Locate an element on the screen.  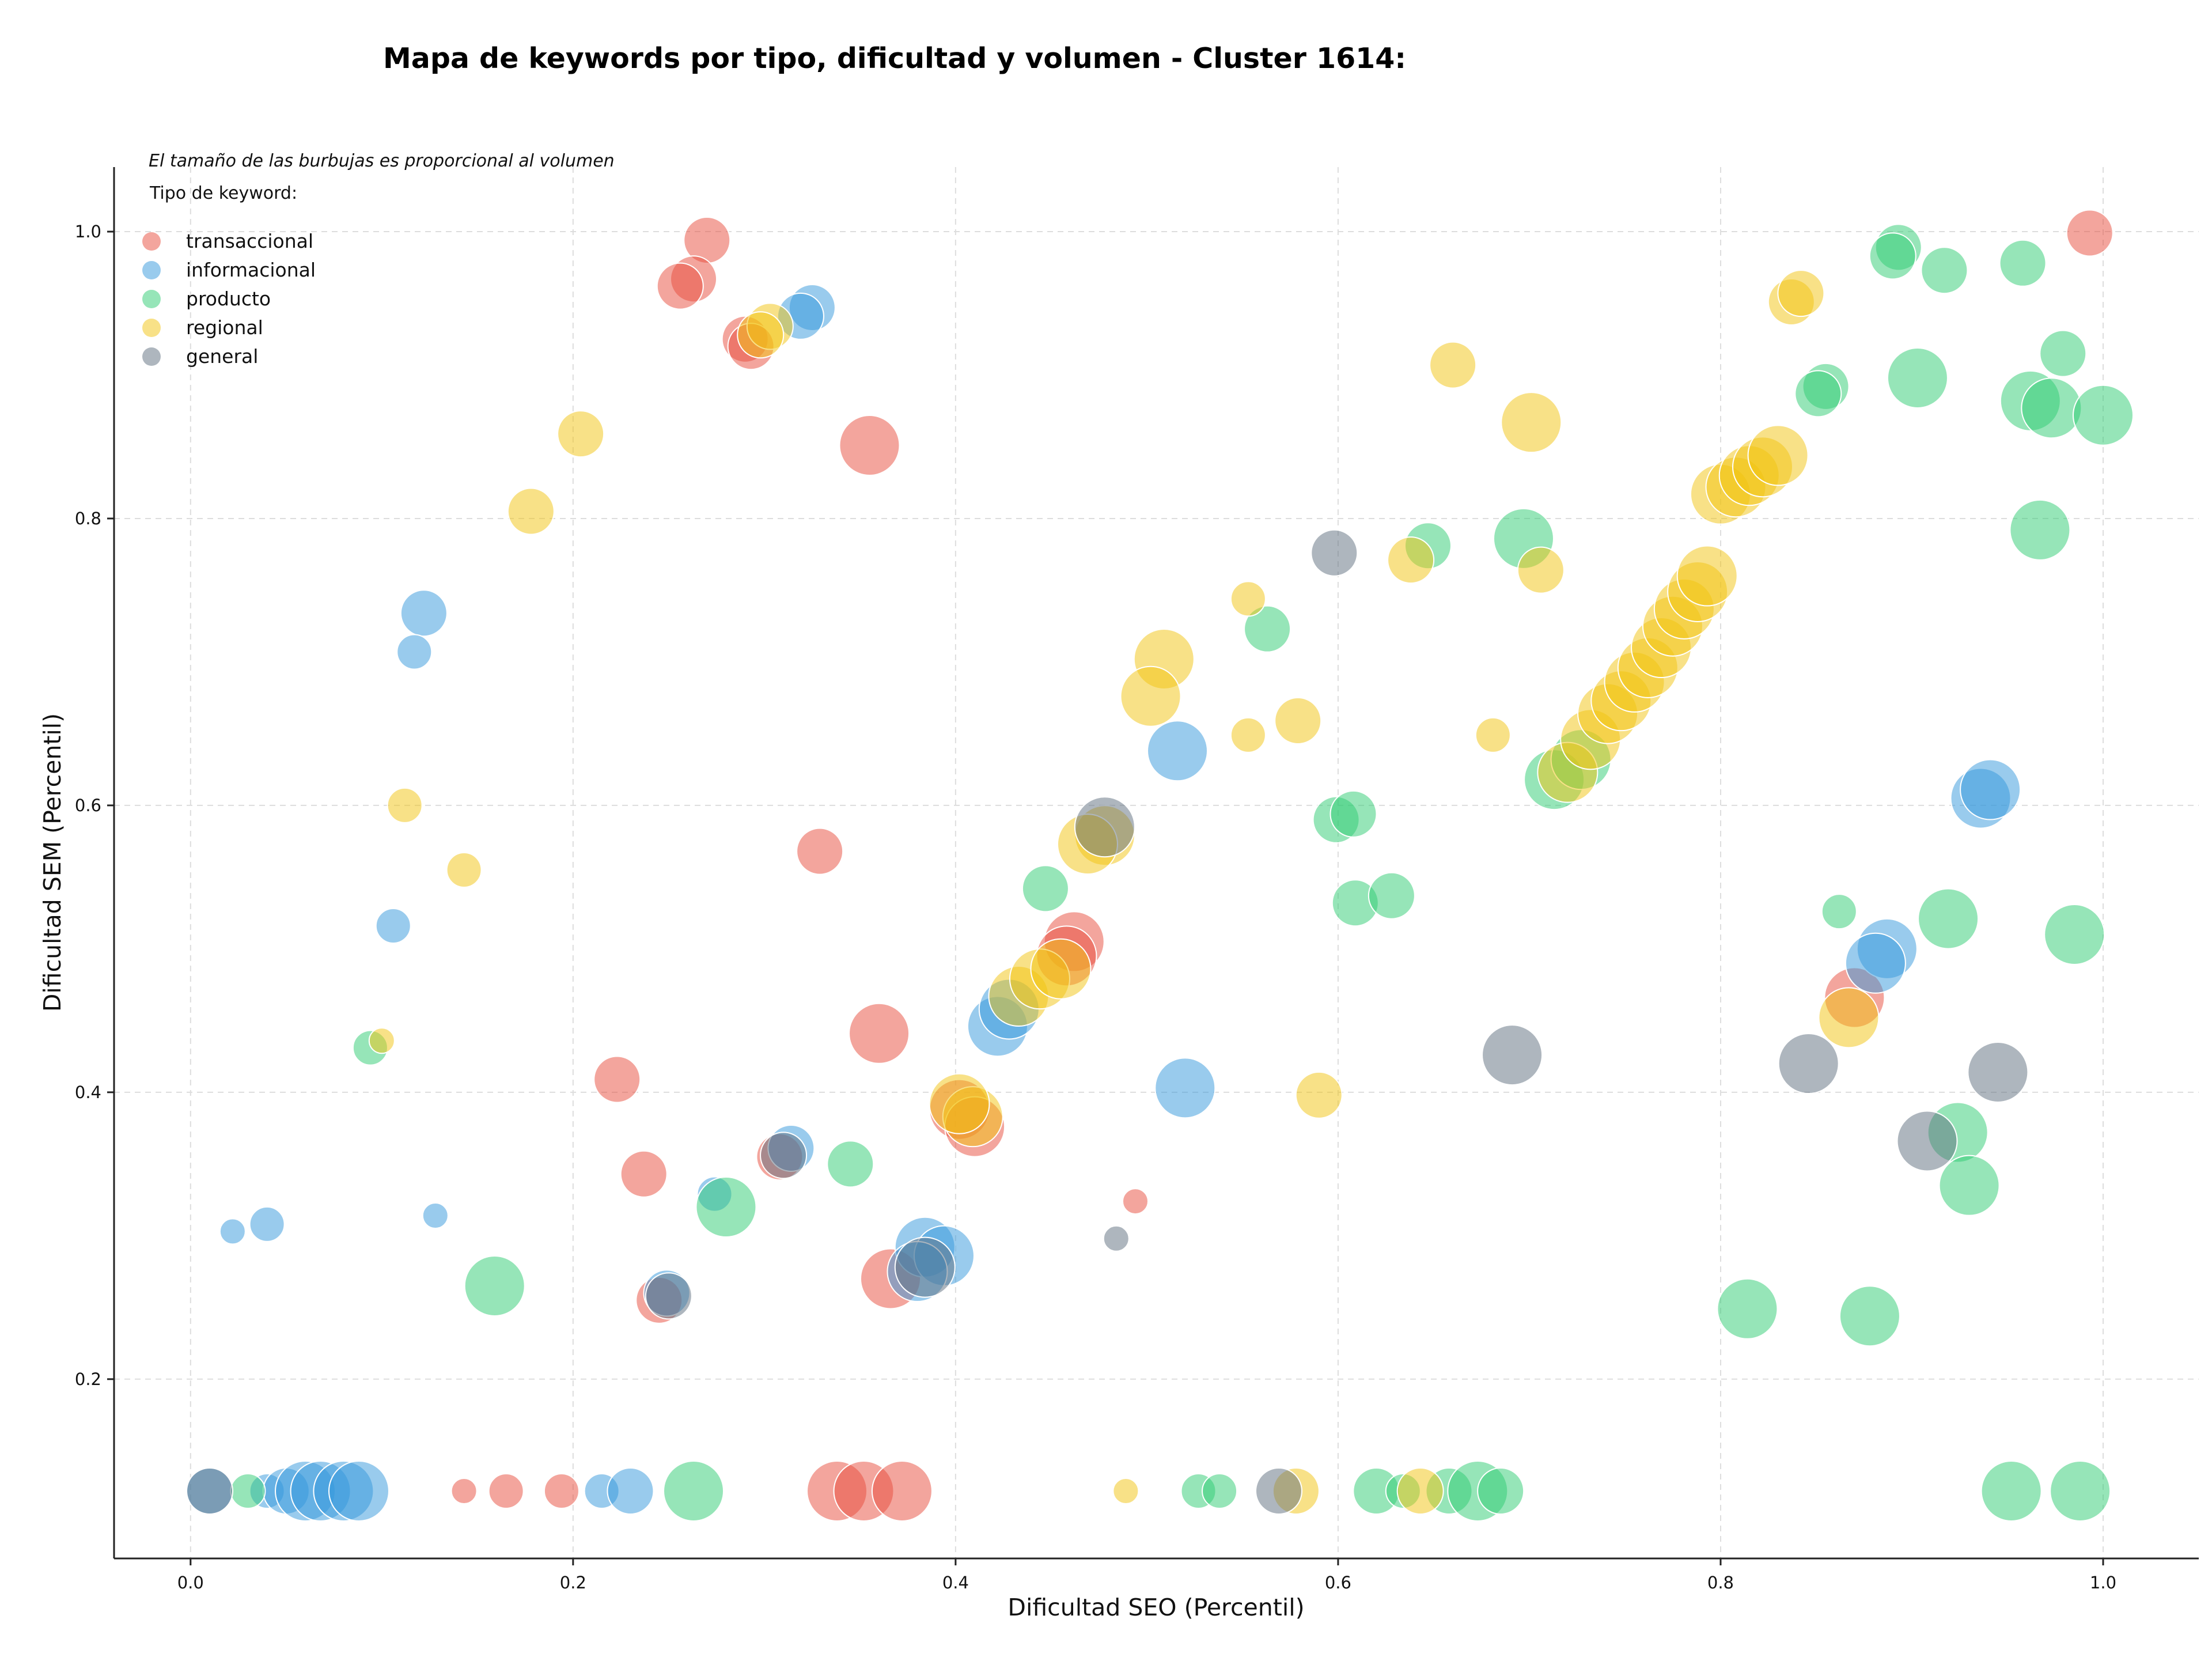
legend-label-producto: producto is located at coordinates (228, 298).